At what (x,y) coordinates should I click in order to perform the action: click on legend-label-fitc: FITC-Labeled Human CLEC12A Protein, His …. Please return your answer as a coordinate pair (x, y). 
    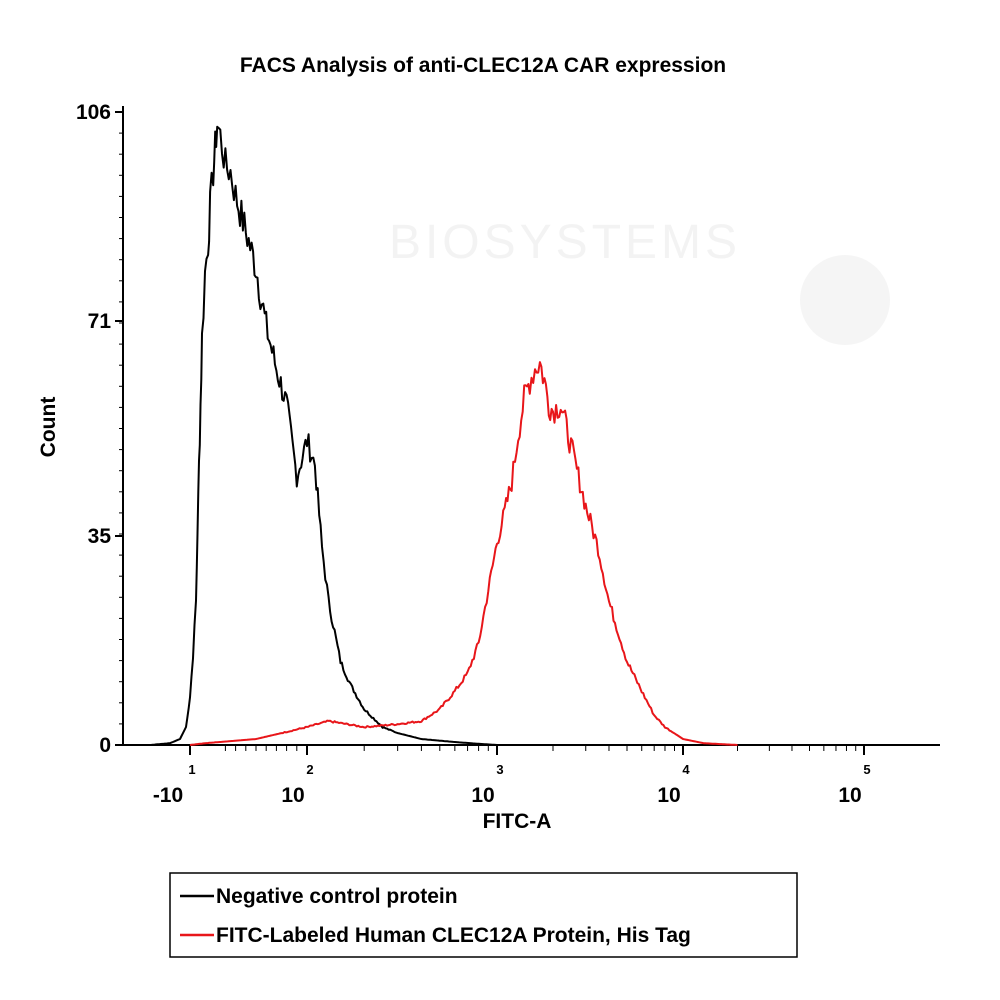
    Looking at the image, I should click on (453, 935).